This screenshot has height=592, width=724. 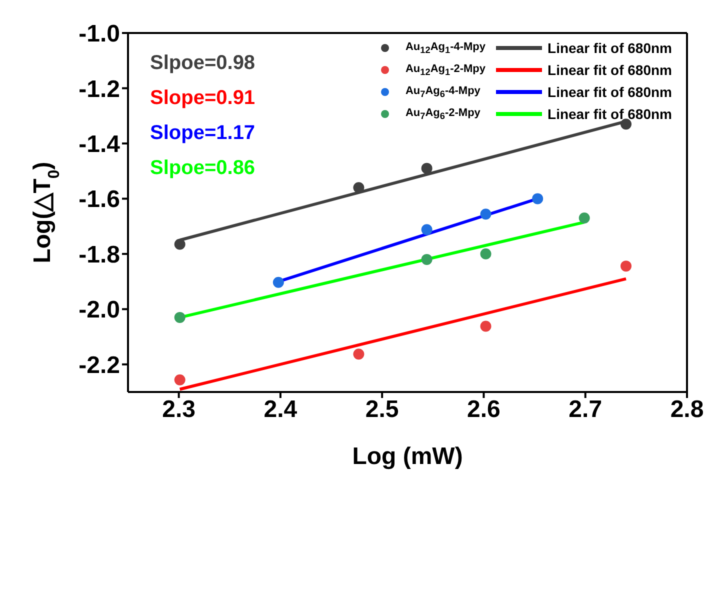 I want to click on legend-label: Au$_{12}$Ag$_{1}$-2-Mpy, so click(x=445, y=70).